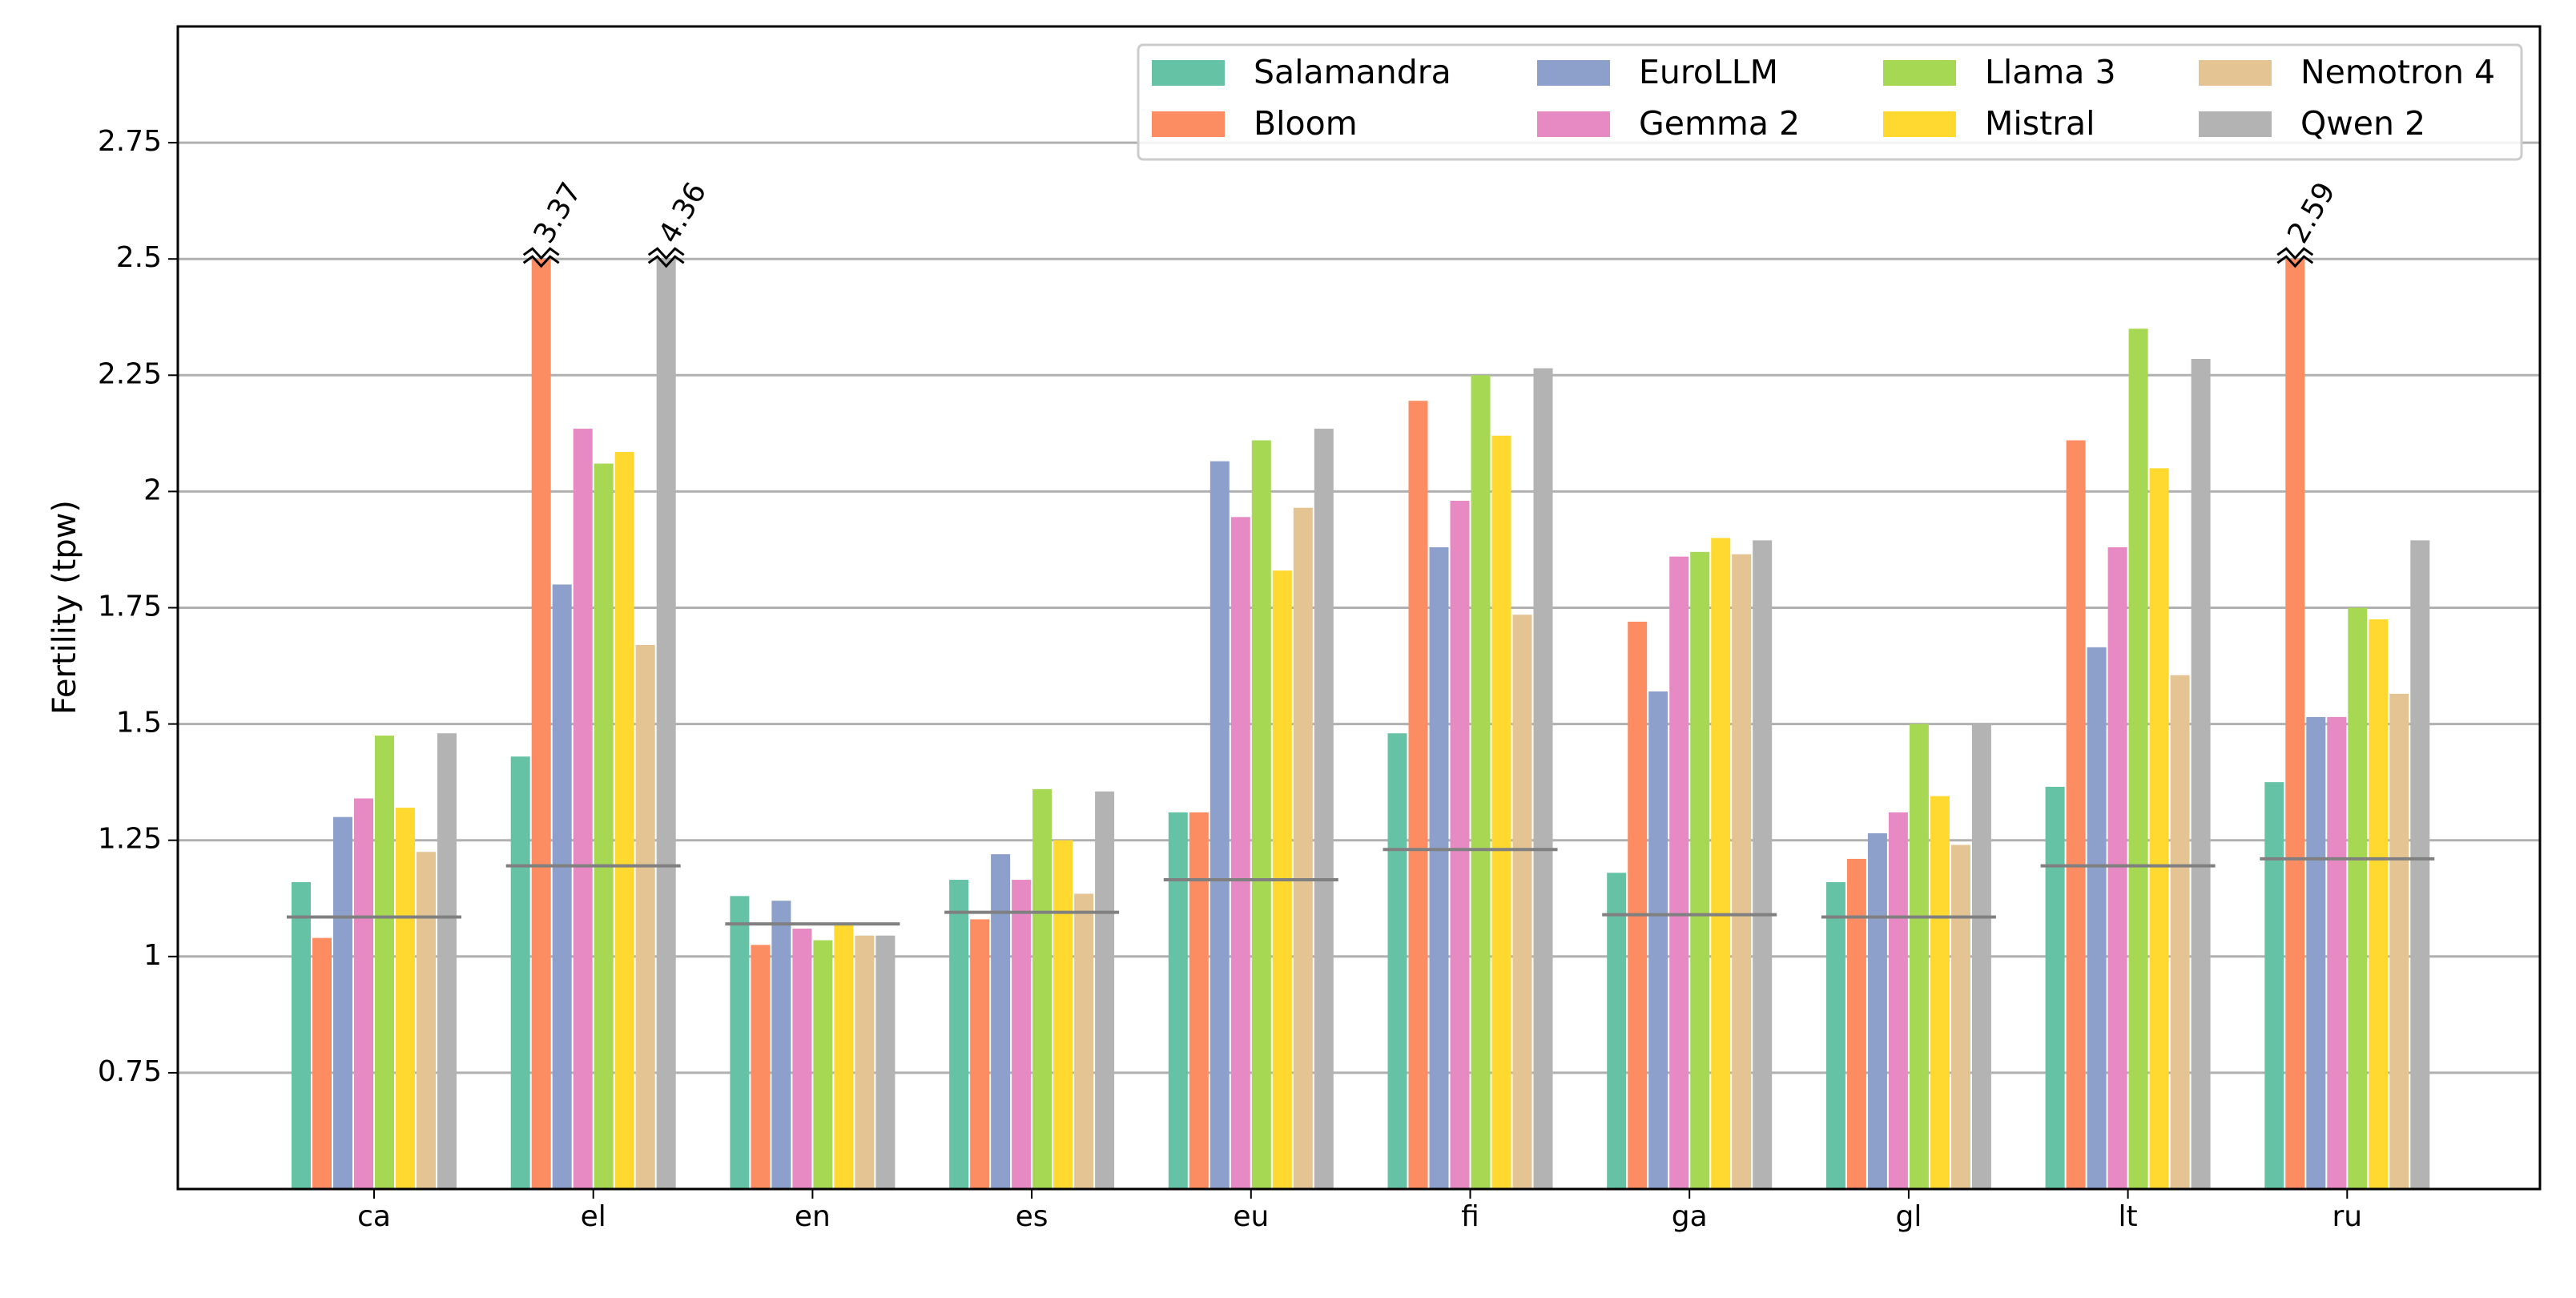 This screenshot has width=2576, height=1298. I want to click on y-tick-label: 1.5, so click(139, 724).